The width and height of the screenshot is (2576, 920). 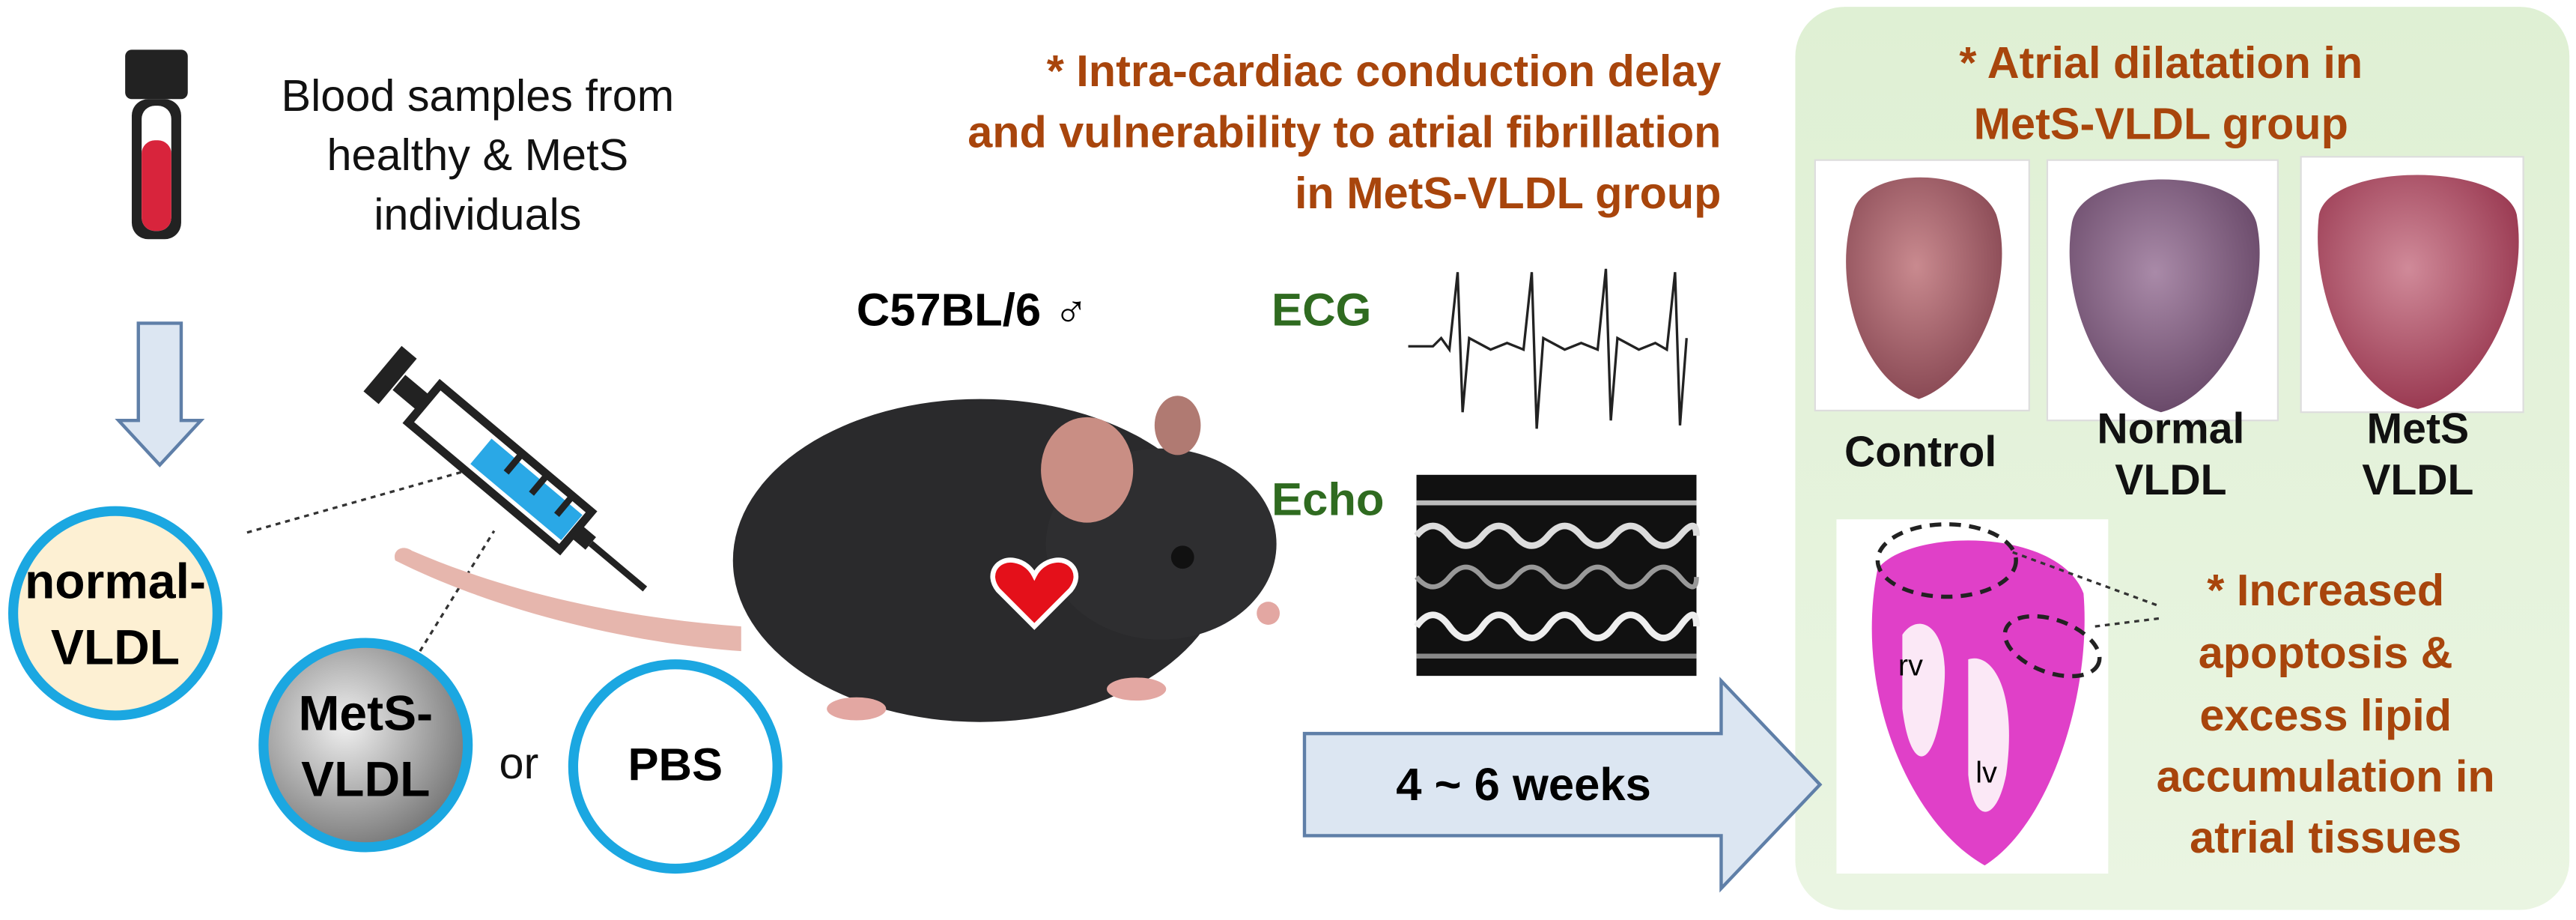 I want to click on samples-text: Blood samples from, so click(x=478, y=95).